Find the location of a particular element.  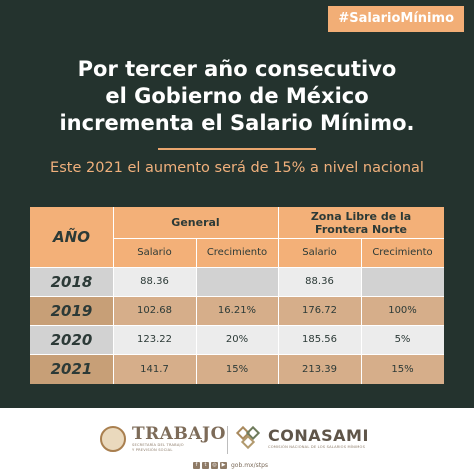

table-cell-general-crecimiento: 20% is located at coordinates (237, 339).